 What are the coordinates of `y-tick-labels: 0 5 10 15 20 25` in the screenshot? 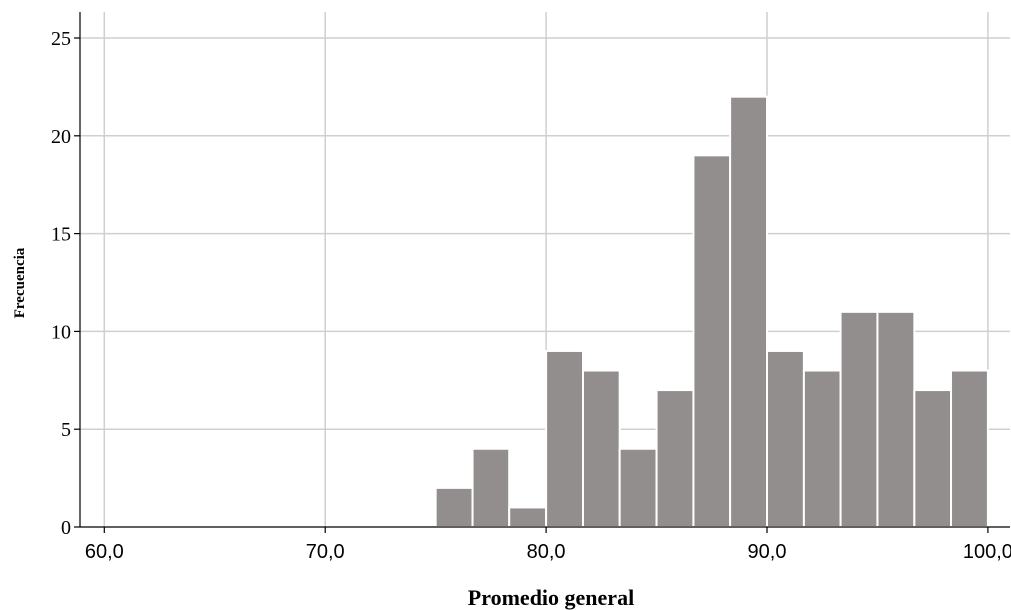 It's located at (61, 283).